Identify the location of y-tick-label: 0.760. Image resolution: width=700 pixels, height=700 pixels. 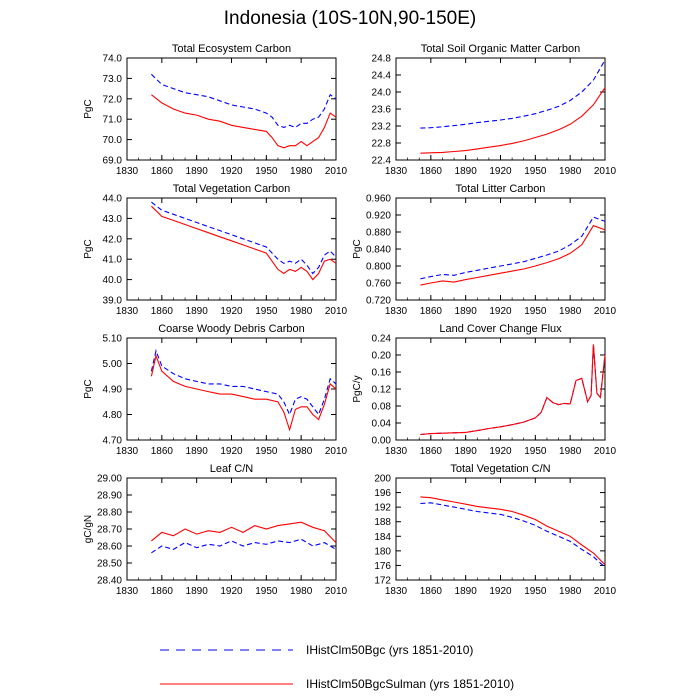
(378, 284).